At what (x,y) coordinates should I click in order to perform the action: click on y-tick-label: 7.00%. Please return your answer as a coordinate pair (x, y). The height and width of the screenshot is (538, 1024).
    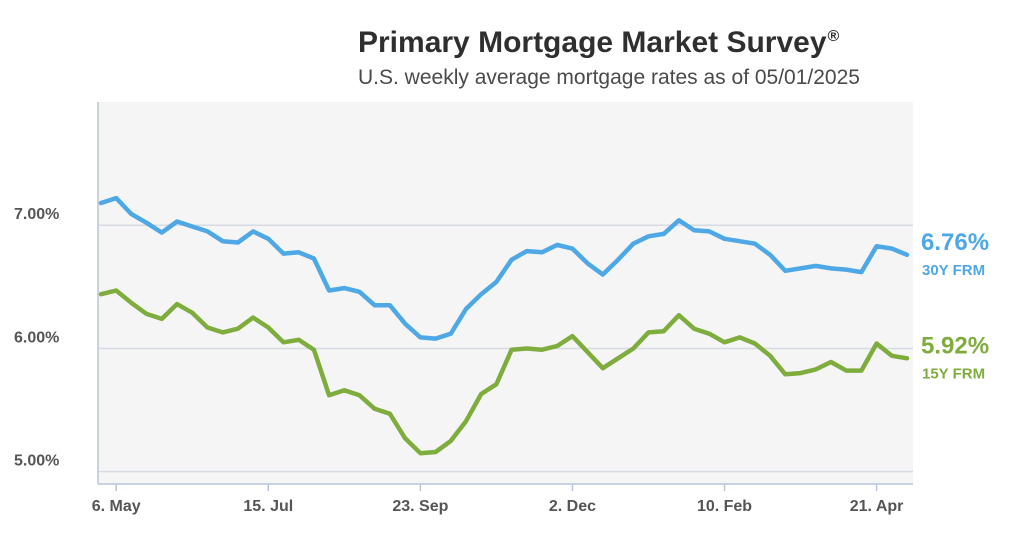
    Looking at the image, I should click on (36, 214).